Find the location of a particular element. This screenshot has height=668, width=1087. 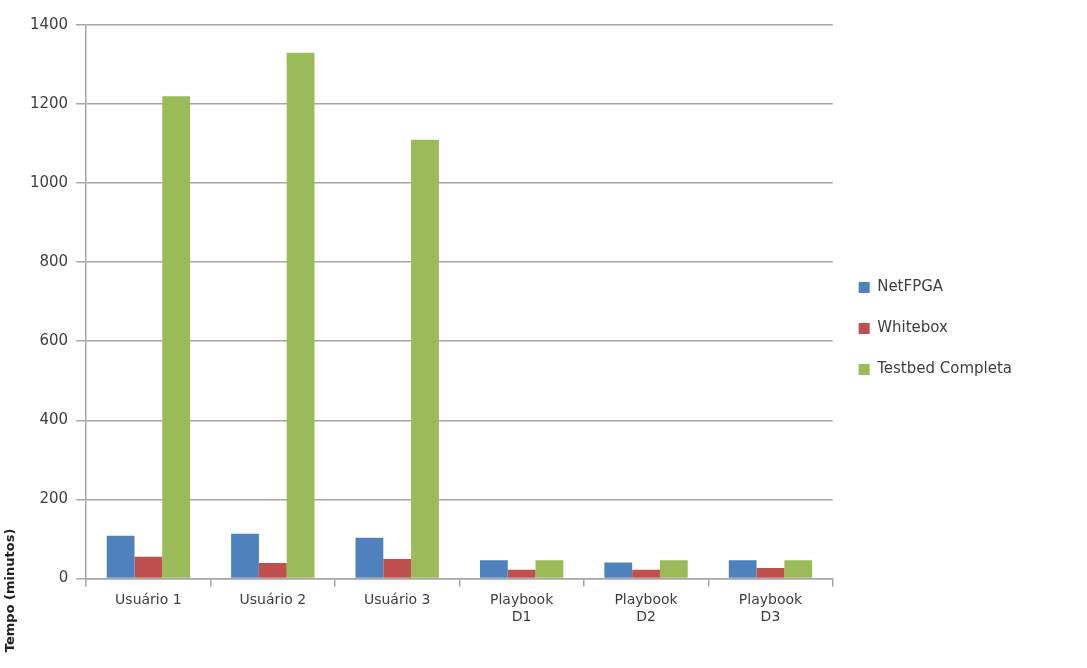

x-tick-label: Usuário 2 is located at coordinates (273, 599).